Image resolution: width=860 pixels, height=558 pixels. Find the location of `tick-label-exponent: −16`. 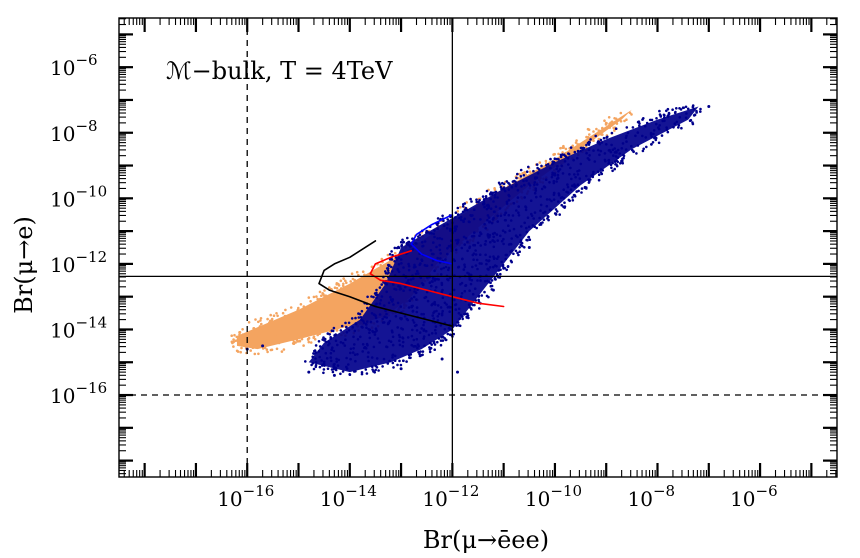

tick-label-exponent: −16 is located at coordinates (259, 491).